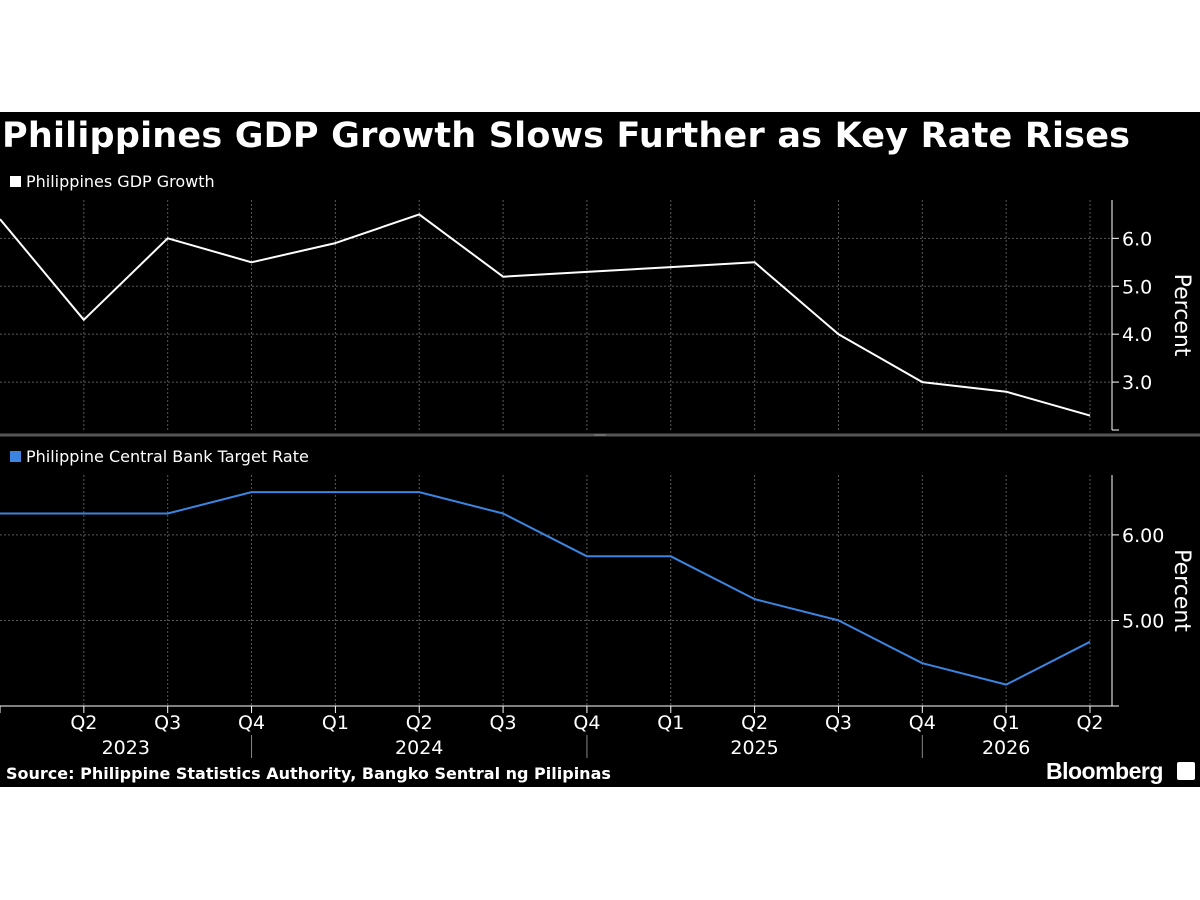 The height and width of the screenshot is (900, 1200). I want to click on gdp-legend-label: Philippines GDP Growth, so click(120, 181).